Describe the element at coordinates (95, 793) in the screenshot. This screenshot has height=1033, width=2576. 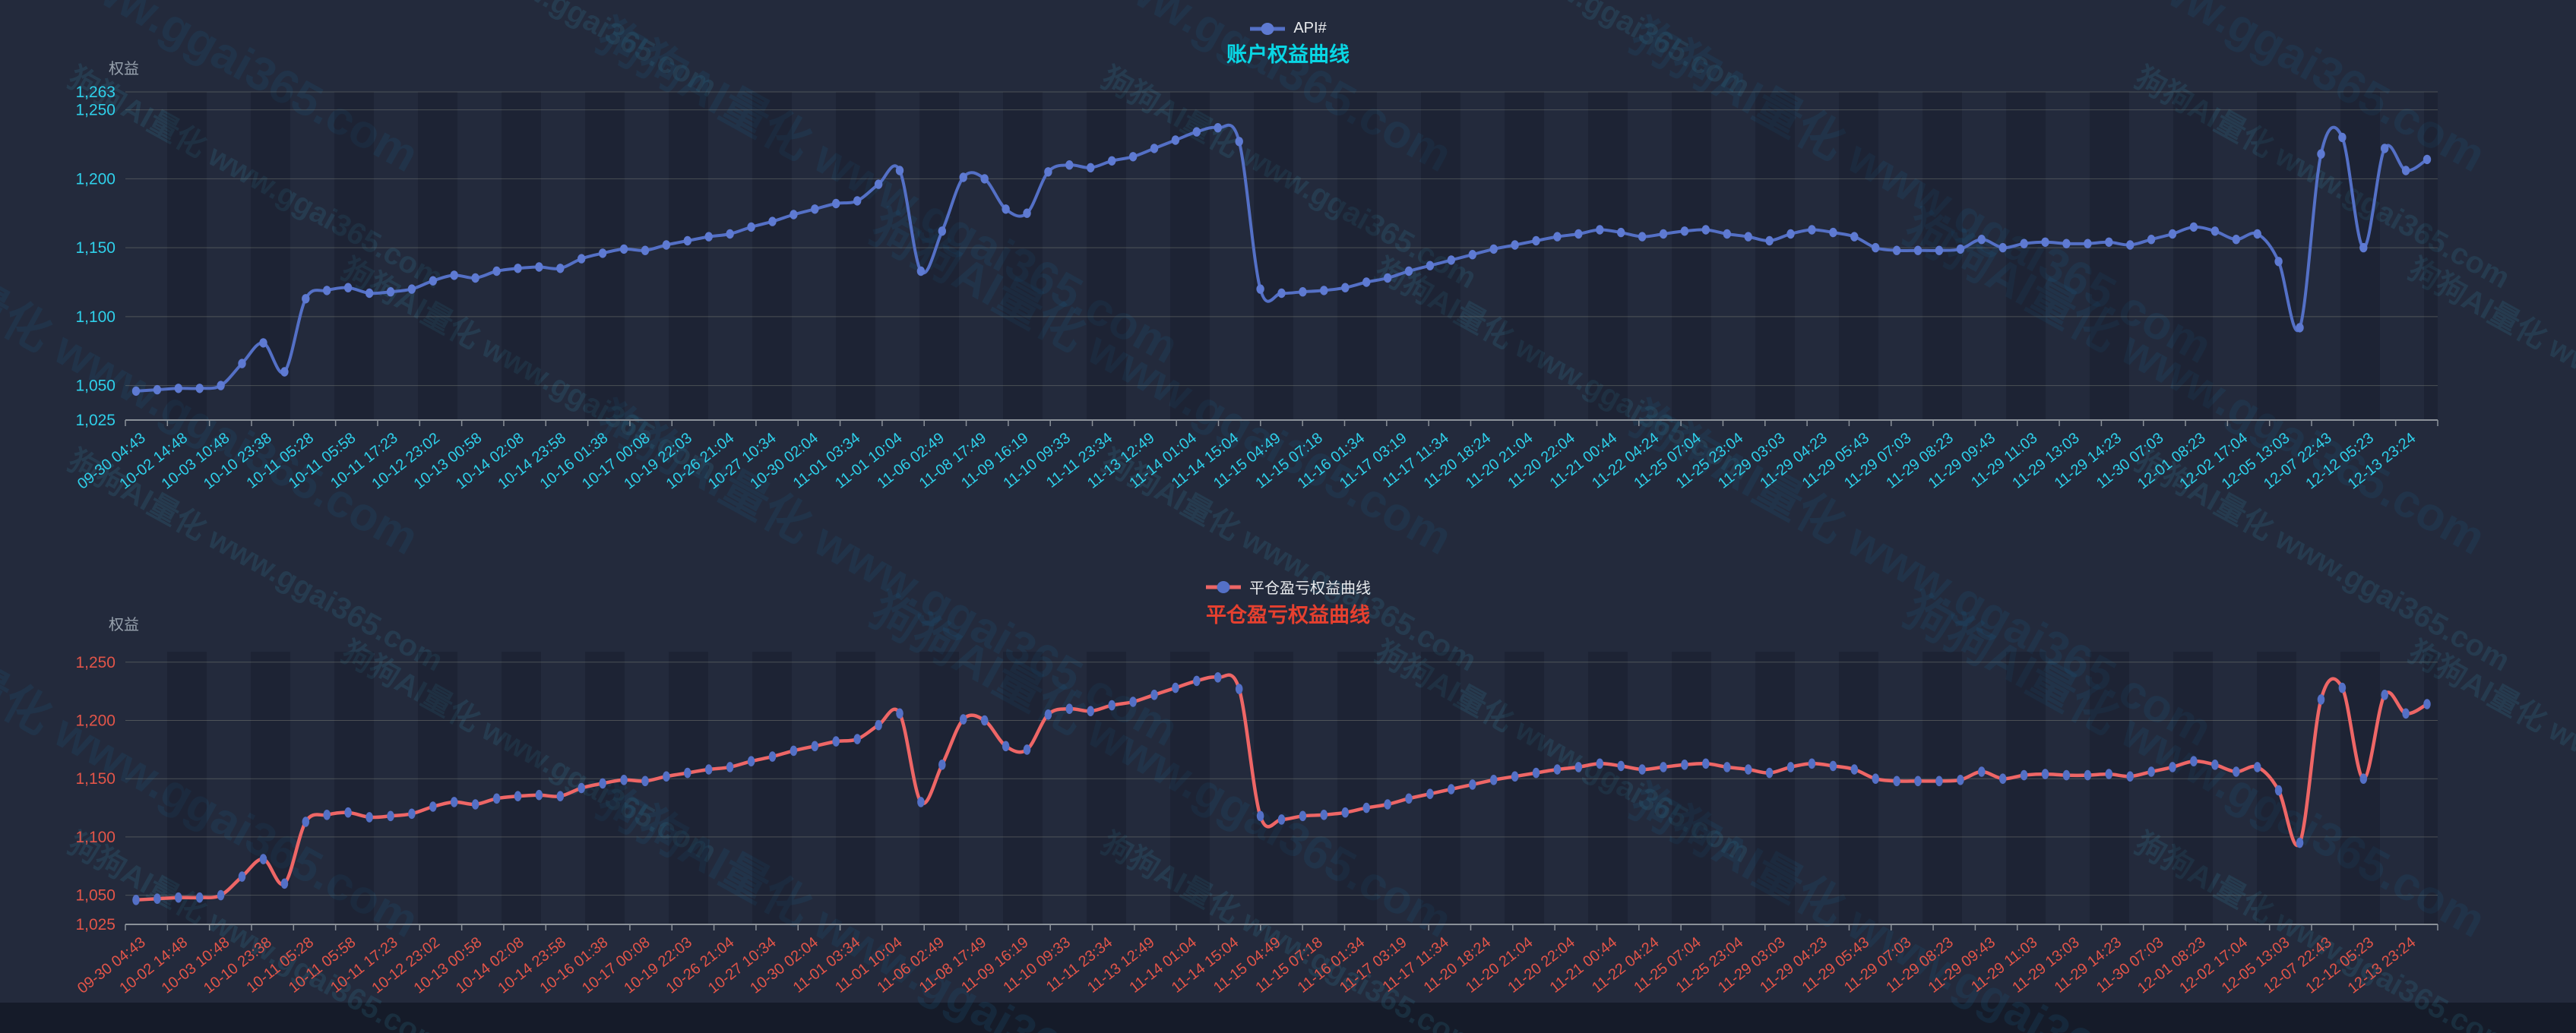
I see `y-axis-labels: 1,250 1,200 1,150 1,100 1,050 1,025` at that location.